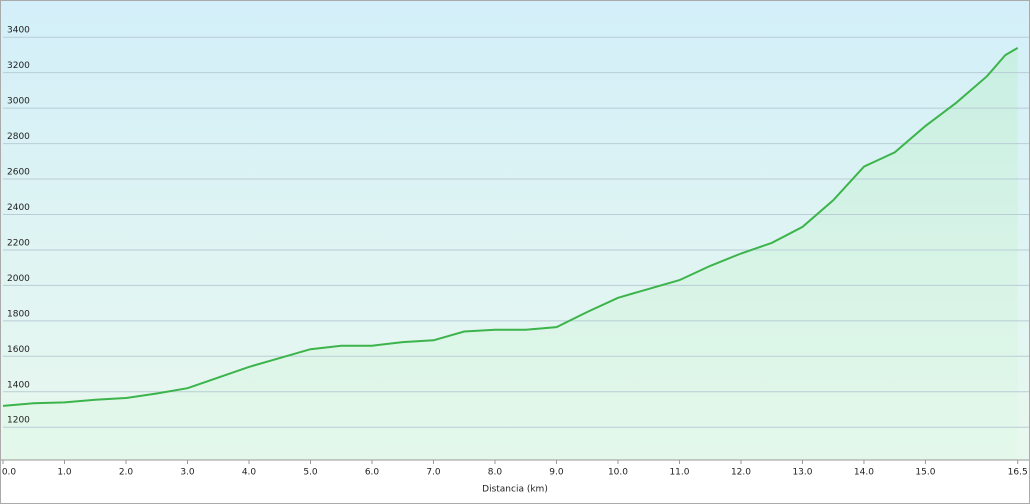 The height and width of the screenshot is (504, 1030). I want to click on x-tick-label: 6.0, so click(372, 473).